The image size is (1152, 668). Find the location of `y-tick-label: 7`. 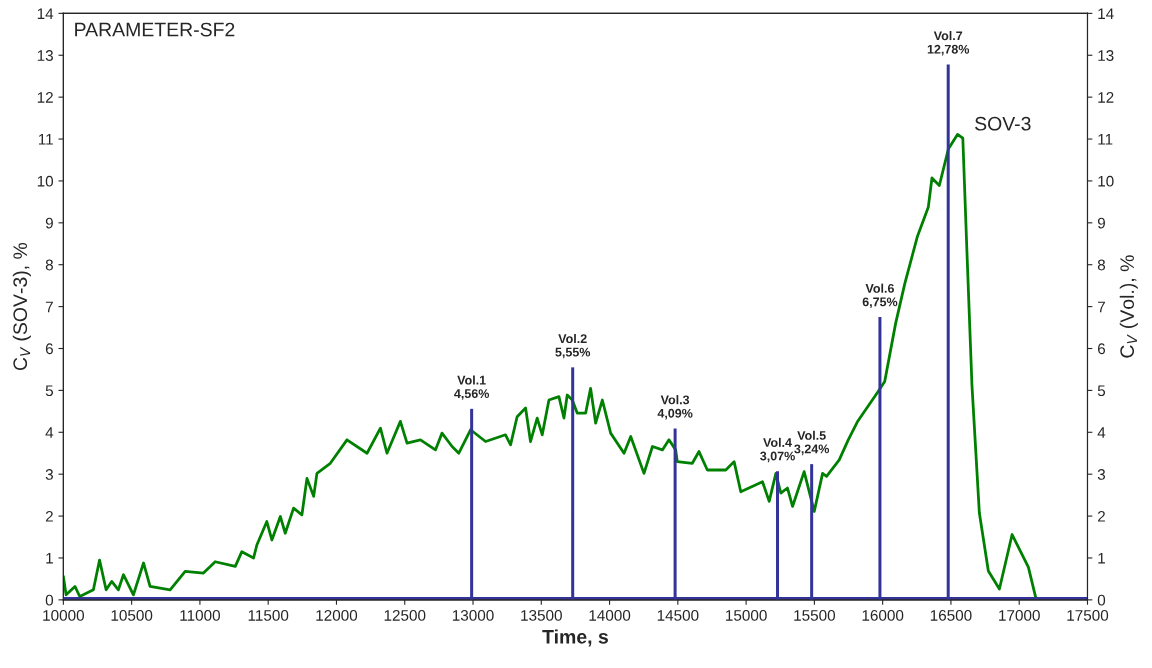

y-tick-label: 7 is located at coordinates (49, 307).